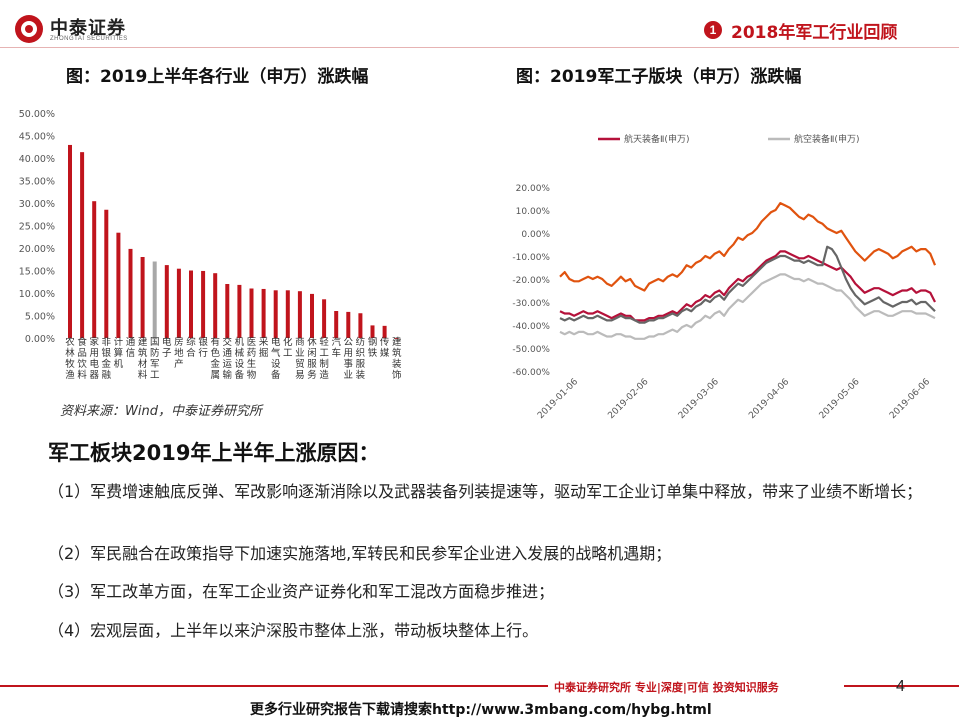 The width and height of the screenshot is (959, 719). What do you see at coordinates (840, 399) in the screenshot?
I see `x-tick-label: 2019-05-06` at bounding box center [840, 399].